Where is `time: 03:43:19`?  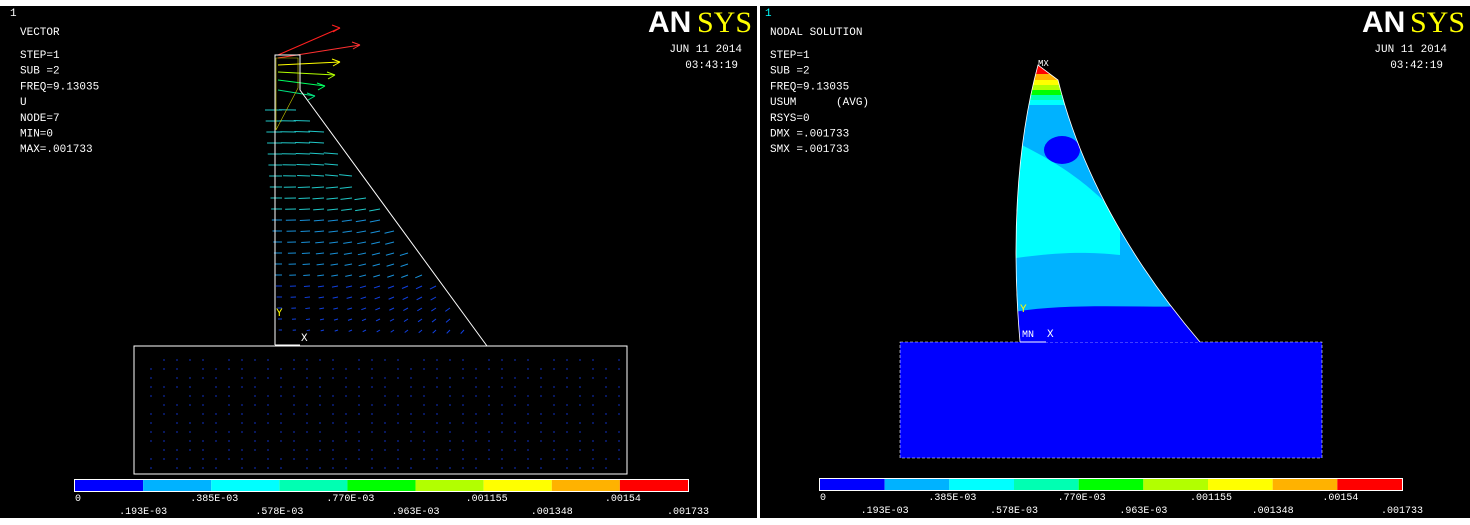 time: 03:43:19 is located at coordinates (711, 66).